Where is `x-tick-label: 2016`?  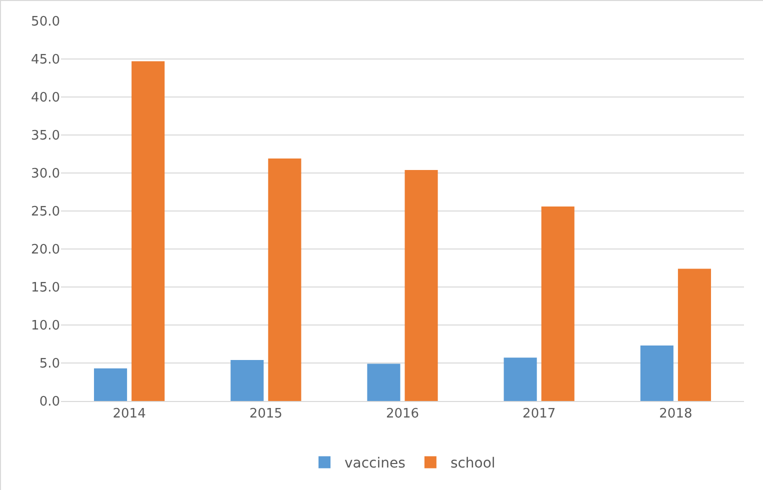
x-tick-label: 2016 is located at coordinates (403, 414).